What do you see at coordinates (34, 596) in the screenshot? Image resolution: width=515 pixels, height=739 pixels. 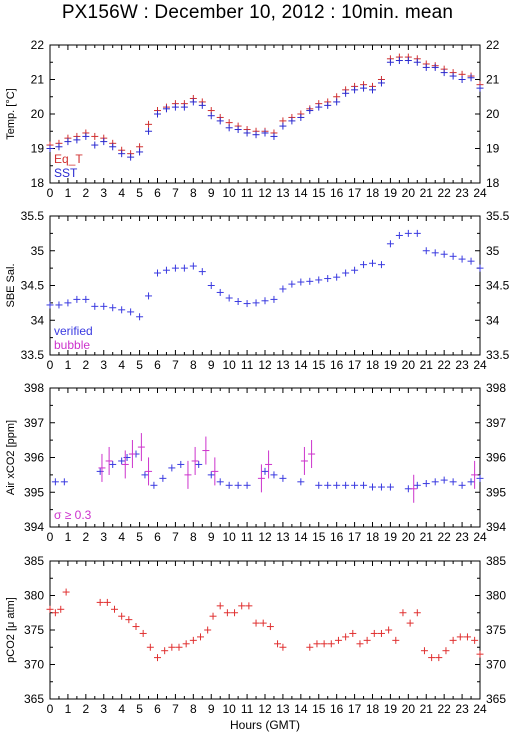 I see `y-tick-label: 380` at bounding box center [34, 596].